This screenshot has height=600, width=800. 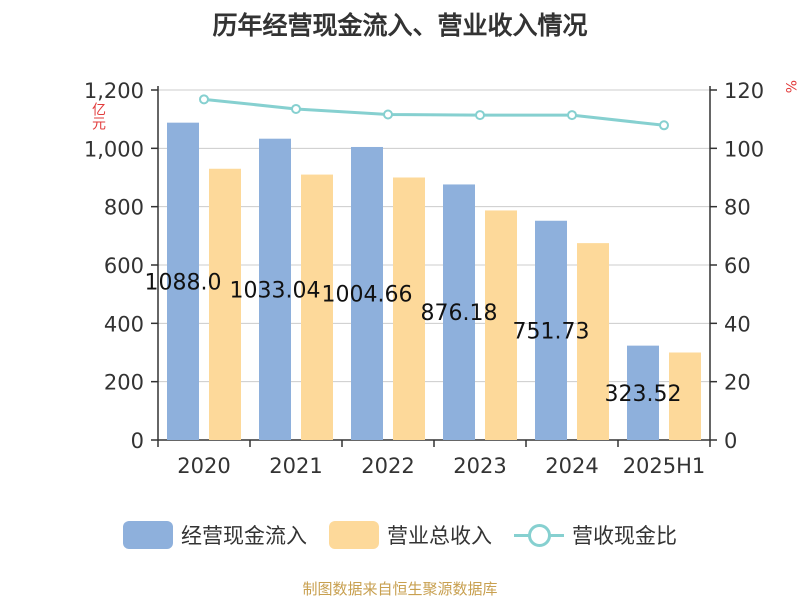 What do you see at coordinates (124, 266) in the screenshot?
I see `left-tick-label: 600` at bounding box center [124, 266].